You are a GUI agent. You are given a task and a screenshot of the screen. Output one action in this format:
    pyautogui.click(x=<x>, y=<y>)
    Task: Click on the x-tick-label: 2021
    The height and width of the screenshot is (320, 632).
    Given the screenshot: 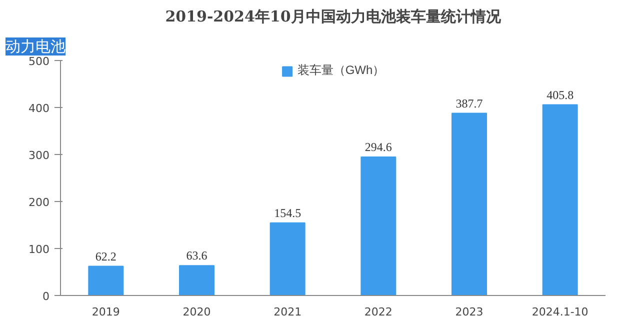 What is the action you would take?
    pyautogui.click(x=288, y=312)
    